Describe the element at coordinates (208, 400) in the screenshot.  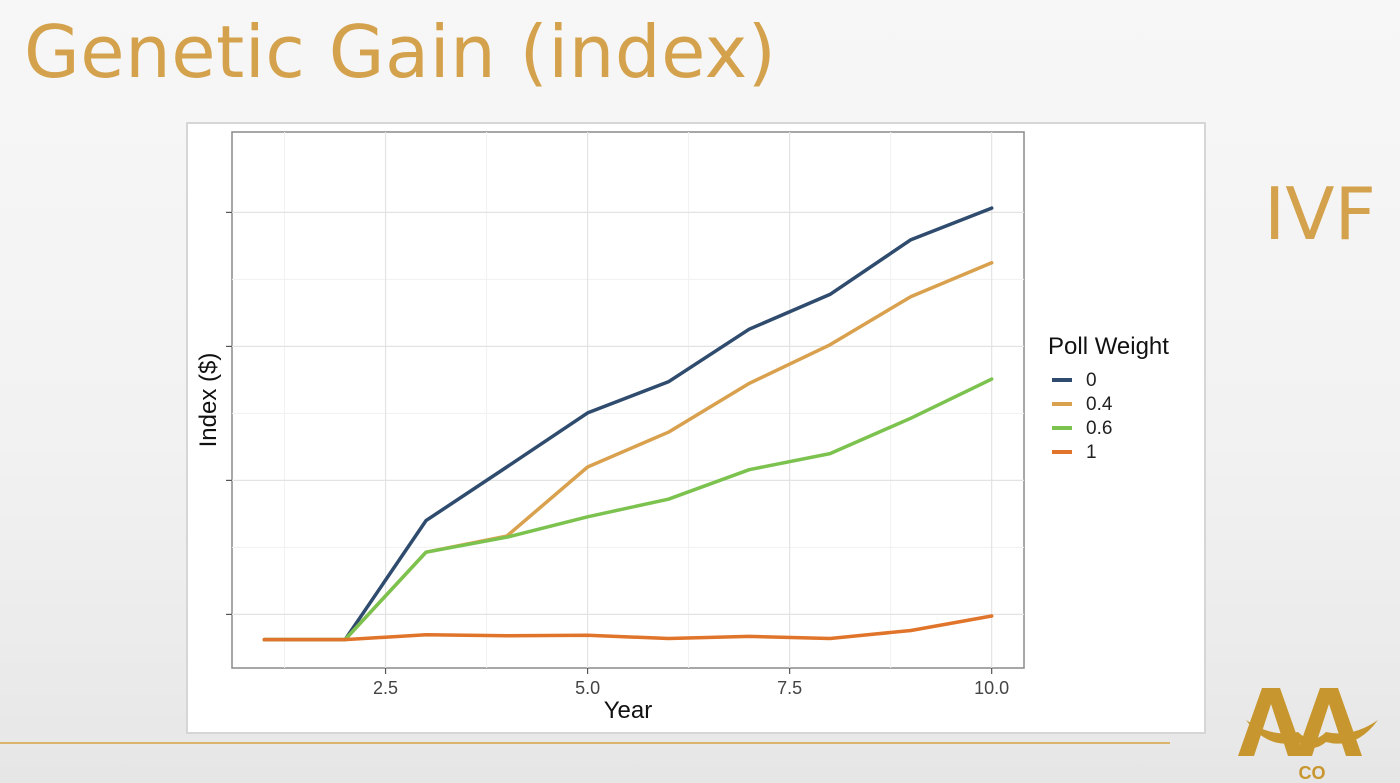
I see `y-axis-label: Index ($)` at that location.